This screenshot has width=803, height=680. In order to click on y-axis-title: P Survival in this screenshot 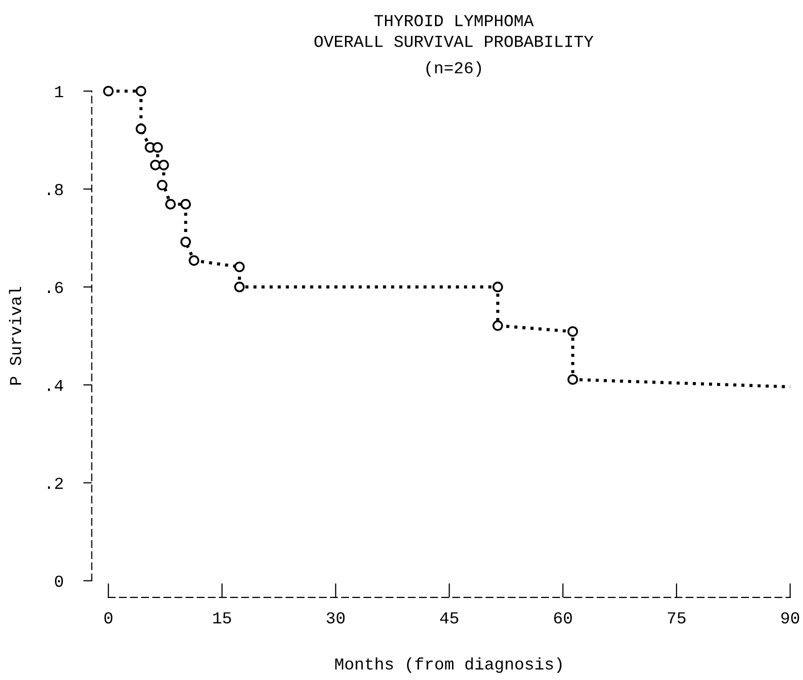, I will do `click(15, 335)`.